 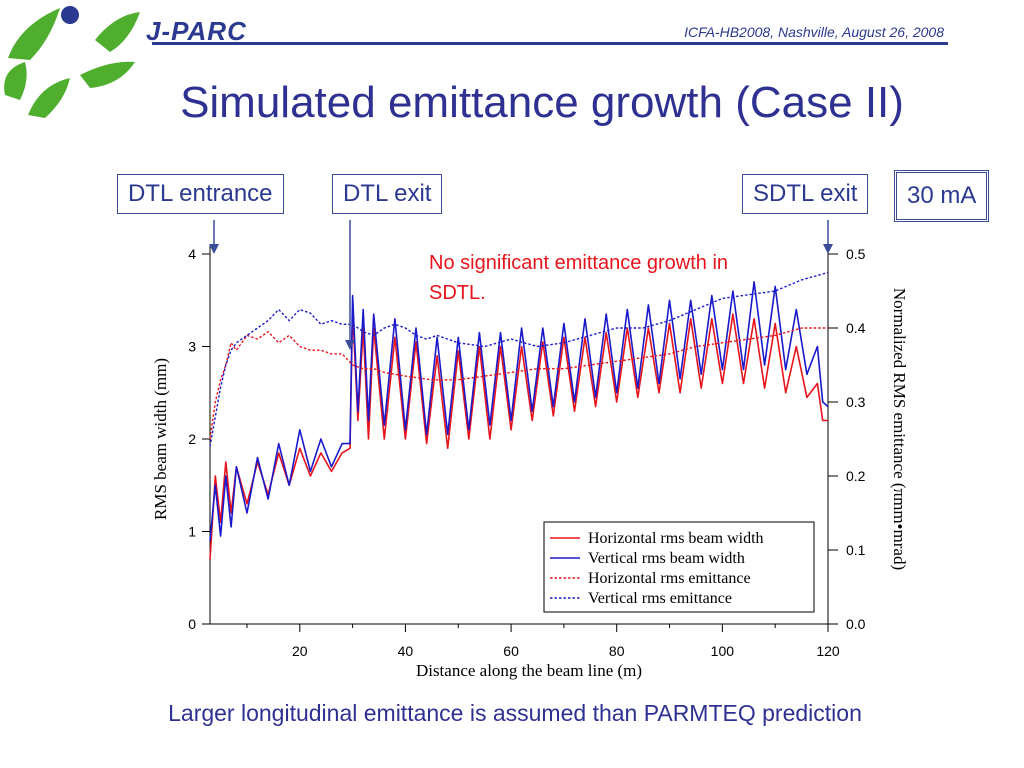 What do you see at coordinates (856, 402) in the screenshot?
I see `y2-tick-label: 0.3` at bounding box center [856, 402].